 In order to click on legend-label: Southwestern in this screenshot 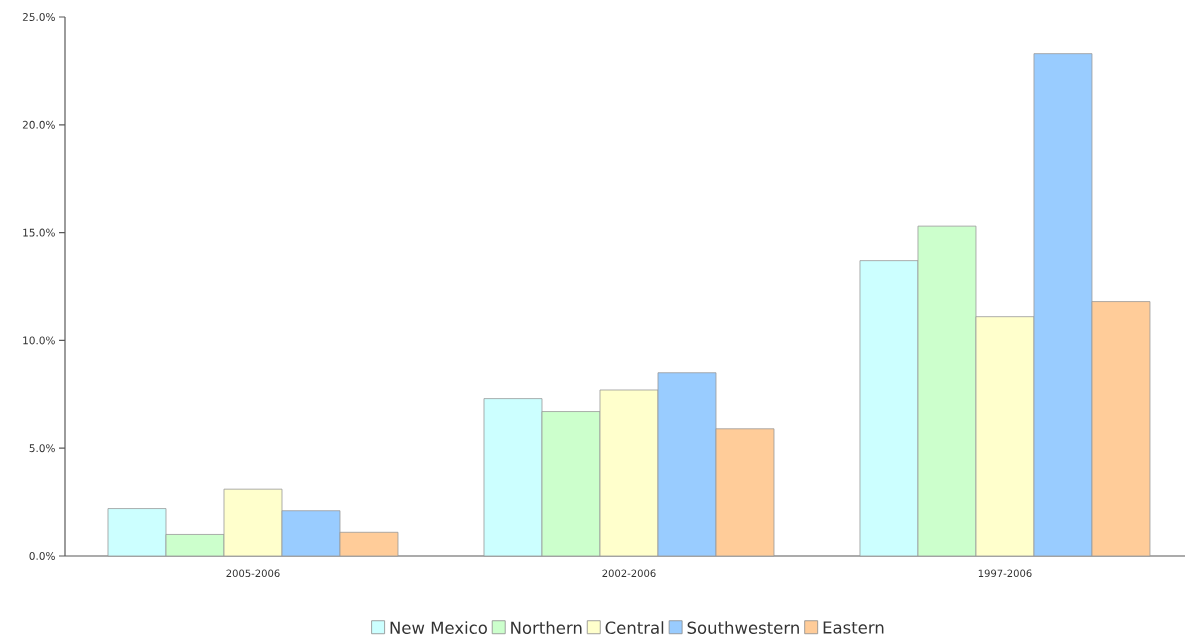, I will do `click(743, 627)`.